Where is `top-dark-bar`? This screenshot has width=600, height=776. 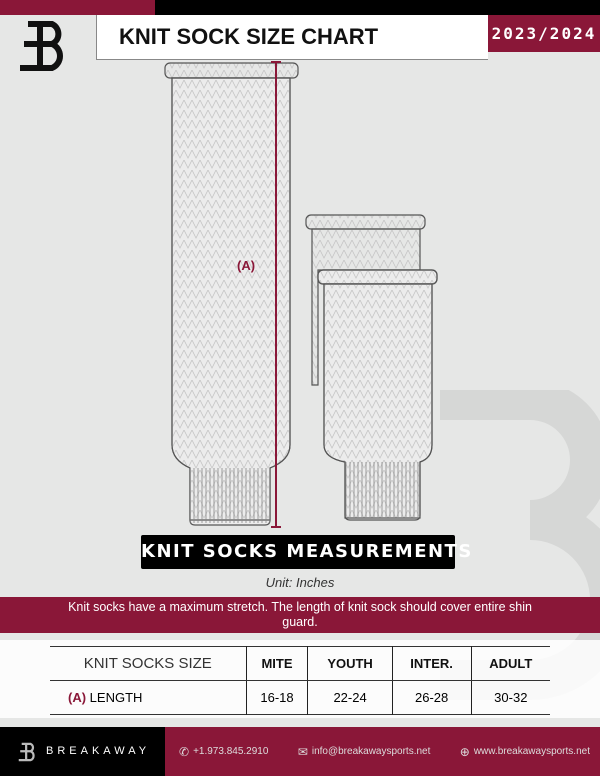
top-dark-bar is located at coordinates (377, 7).